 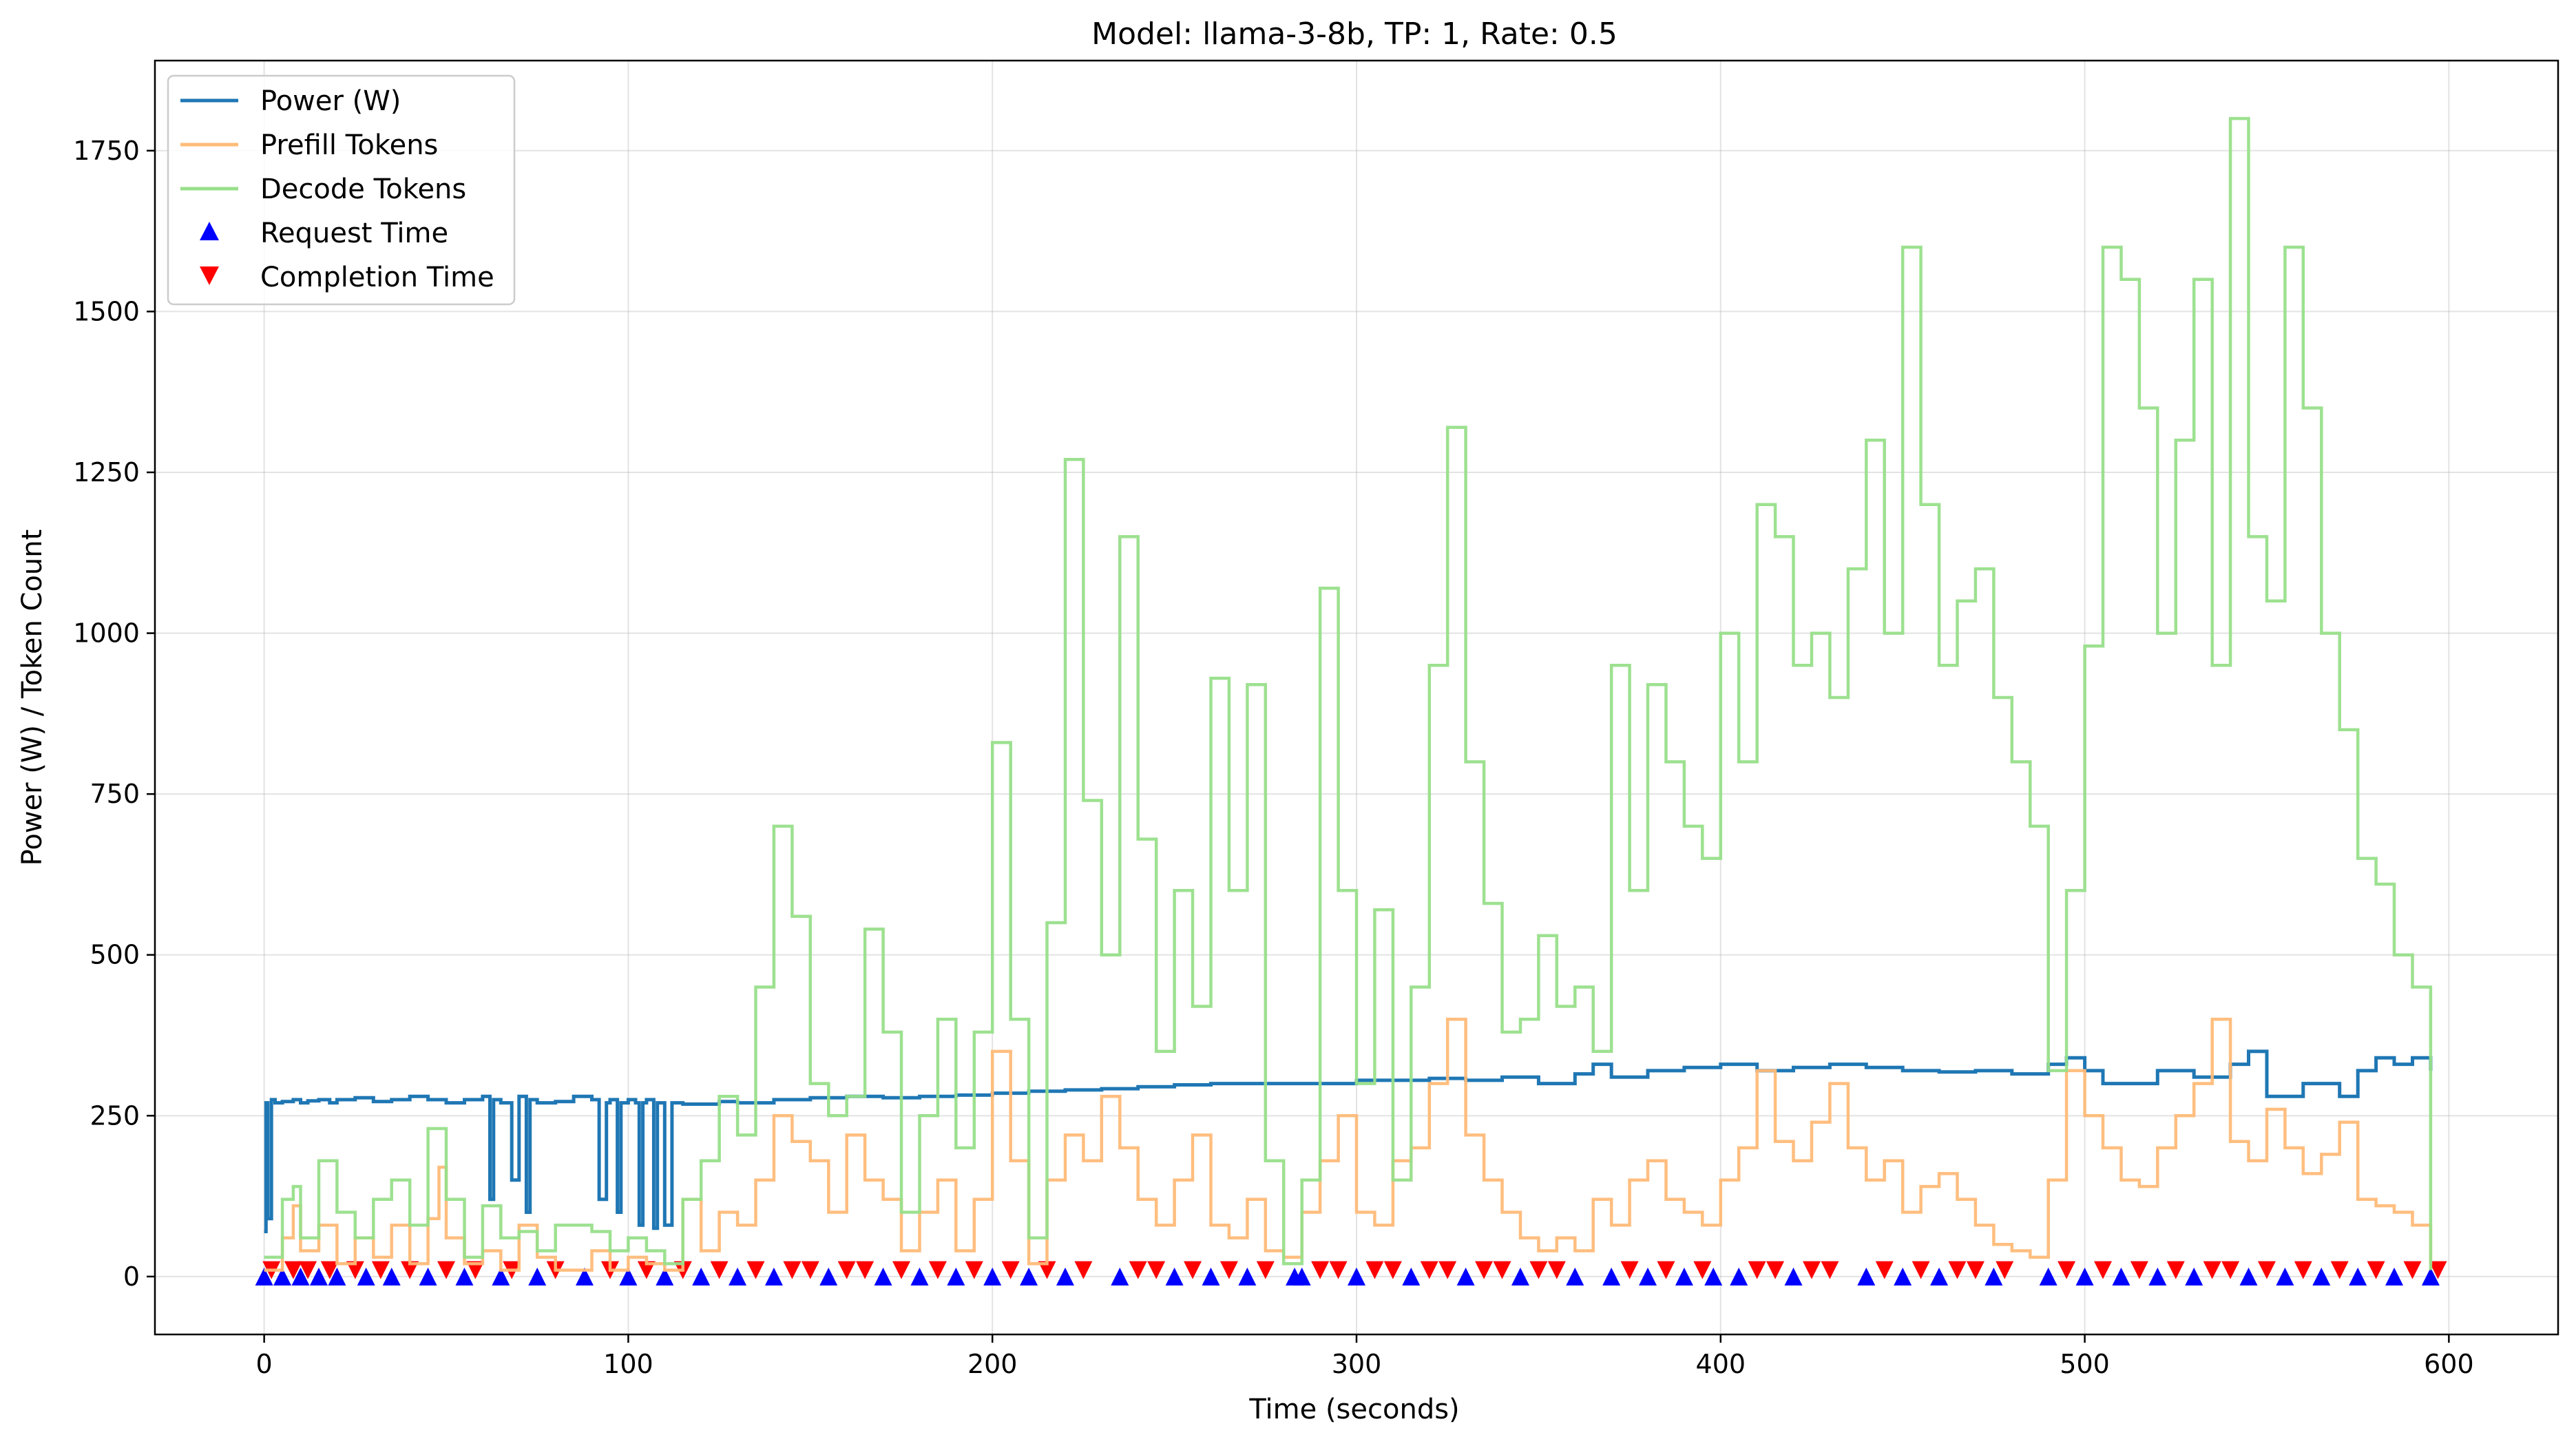 What do you see at coordinates (209, 275) in the screenshot?
I see `legend-marker-completion` at bounding box center [209, 275].